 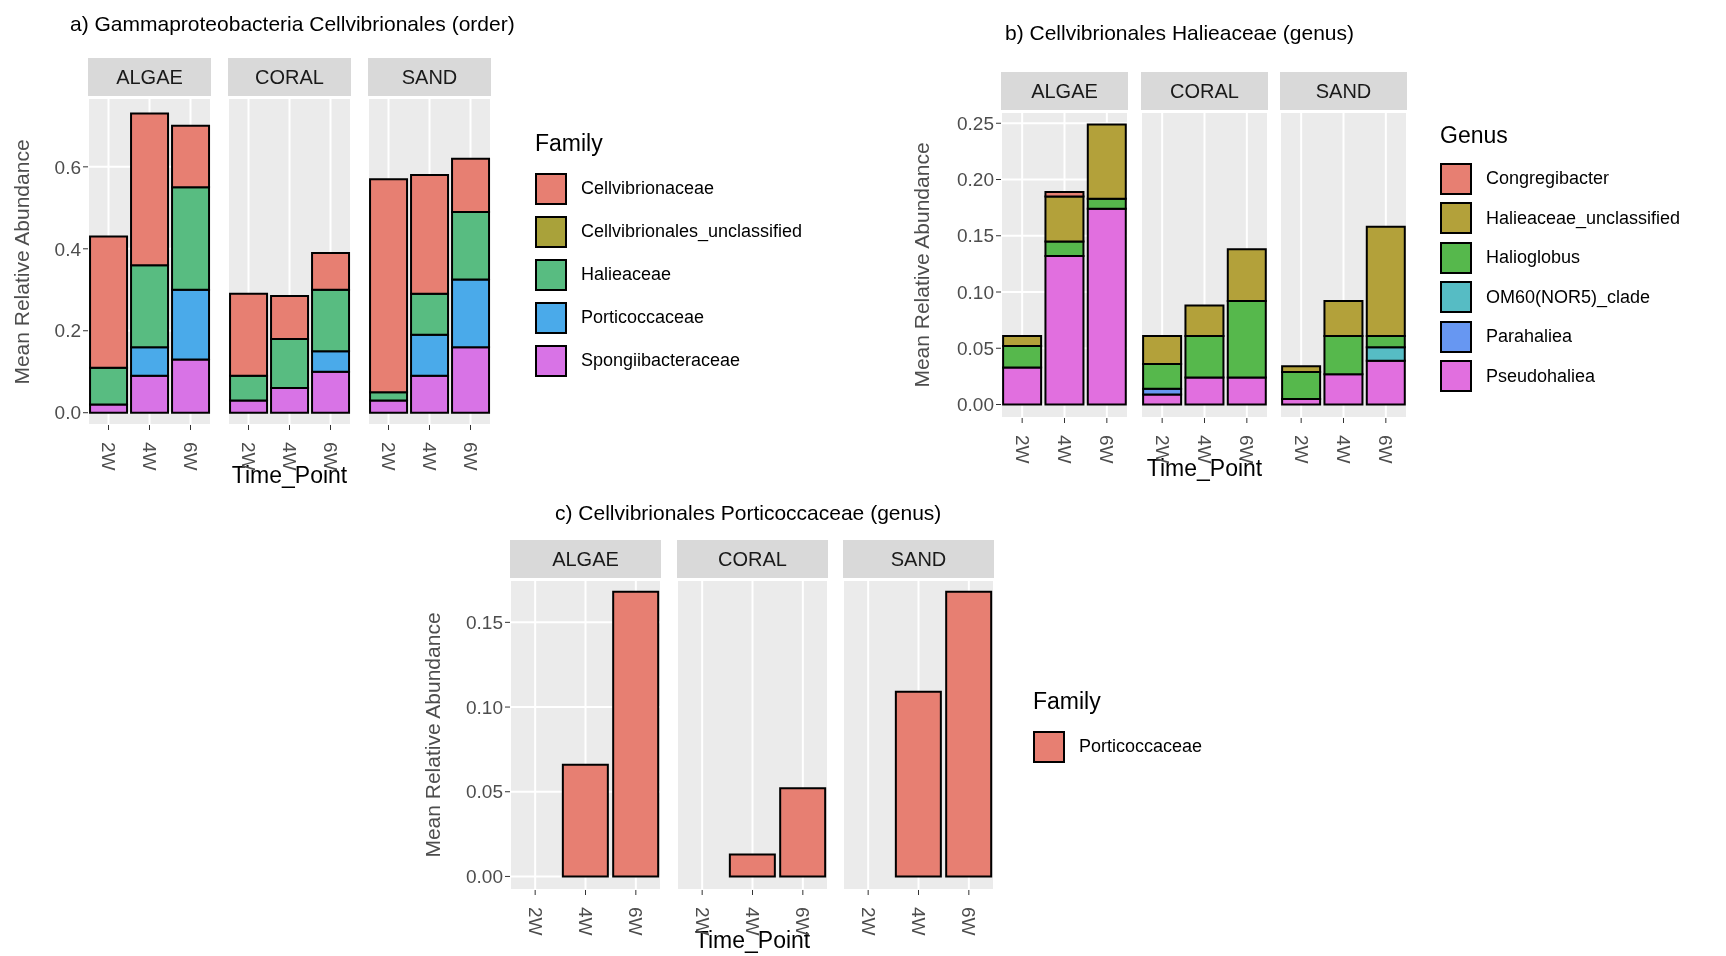 What do you see at coordinates (1180, 33) in the screenshot?
I see `text: b) Cellvibrionales Halieaceae (genus)` at bounding box center [1180, 33].